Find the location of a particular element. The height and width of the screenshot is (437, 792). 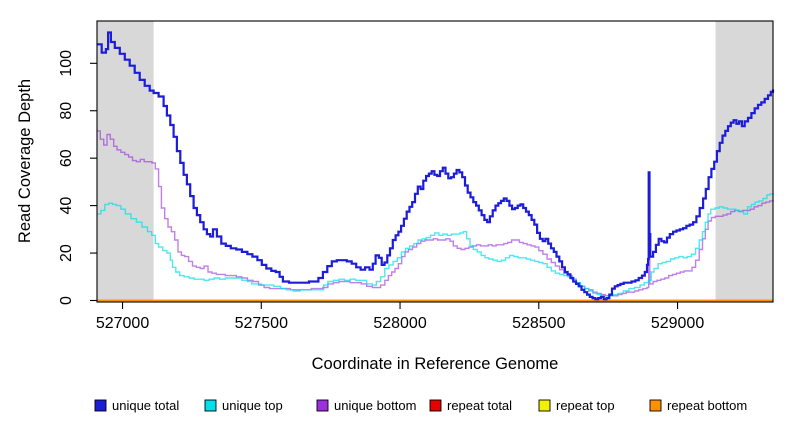

legend-swatch-repeat-top is located at coordinates (544, 405).